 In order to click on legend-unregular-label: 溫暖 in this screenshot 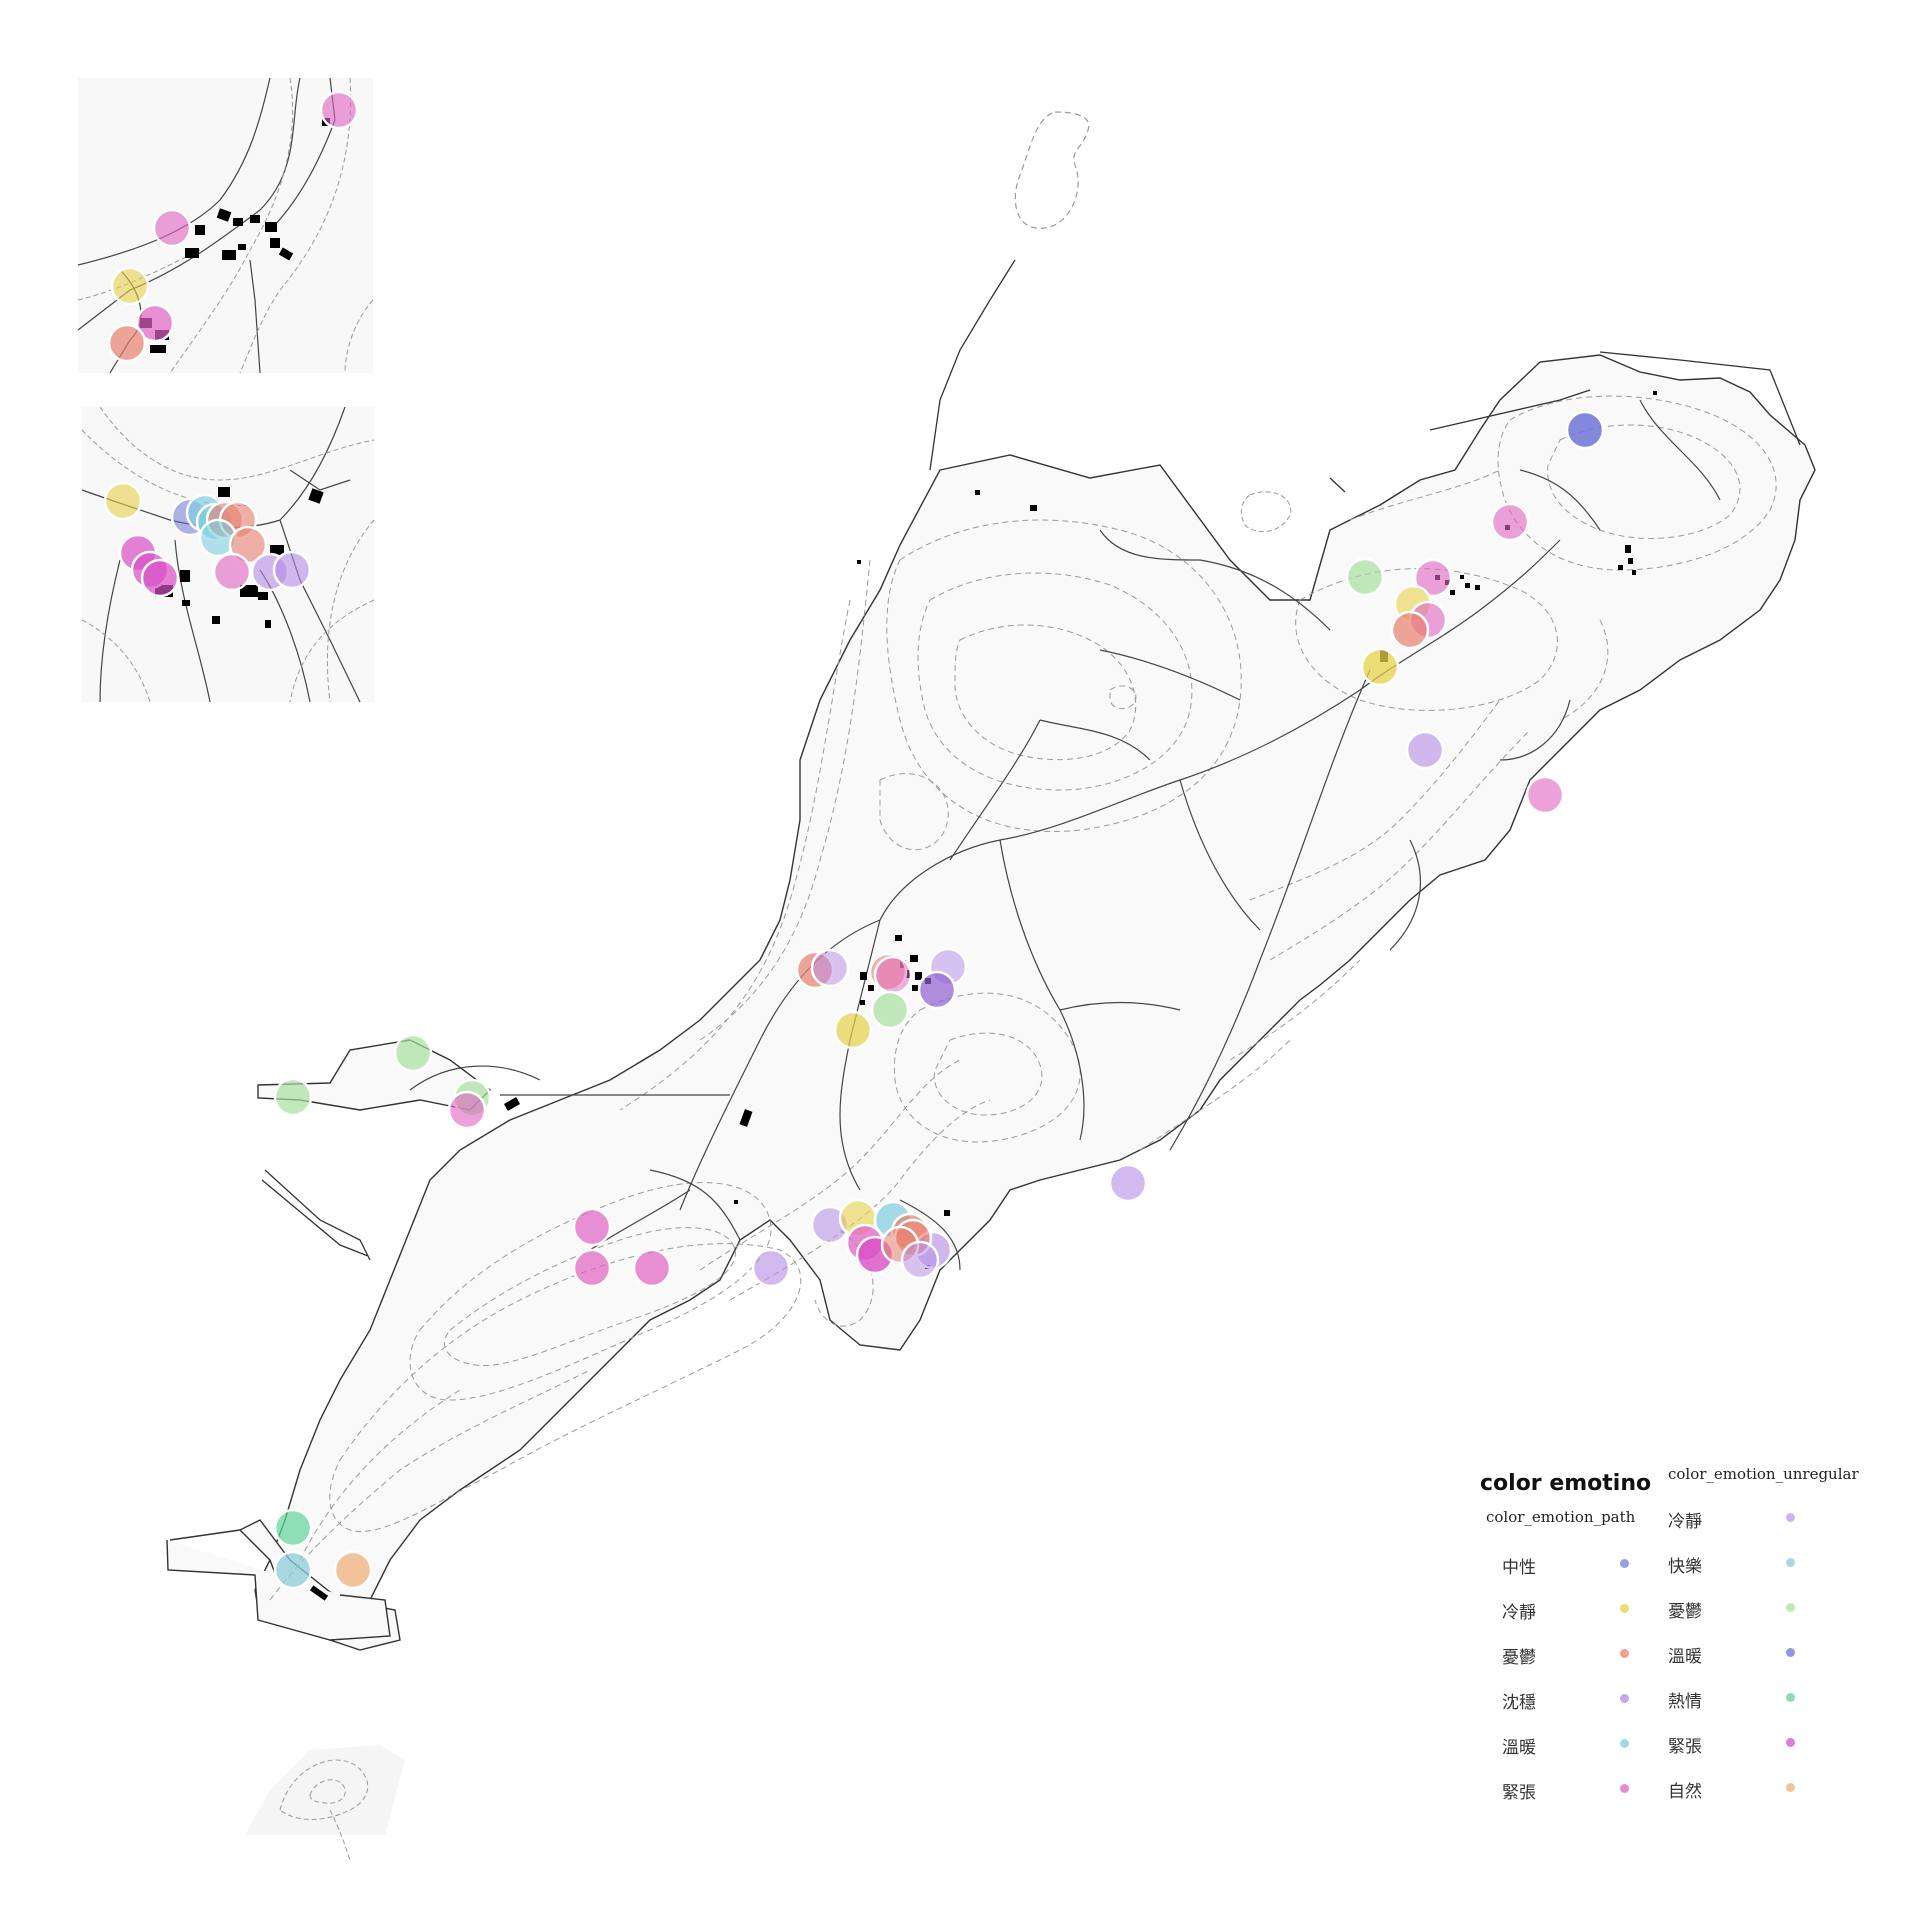, I will do `click(1685, 1657)`.